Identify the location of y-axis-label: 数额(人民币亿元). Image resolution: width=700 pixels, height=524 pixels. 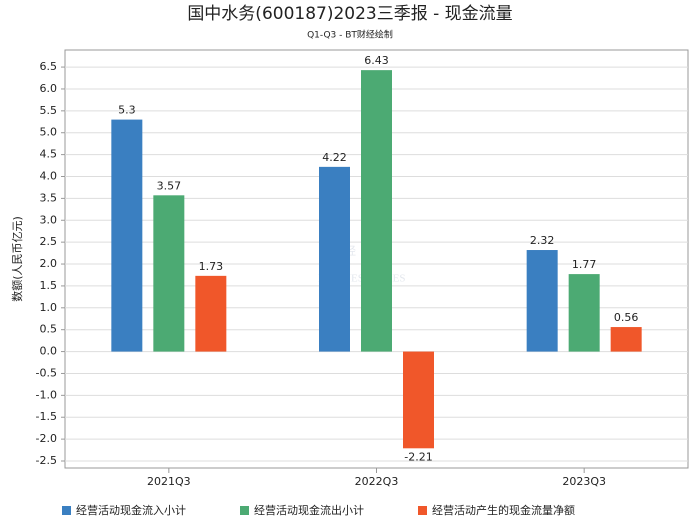
(17, 259).